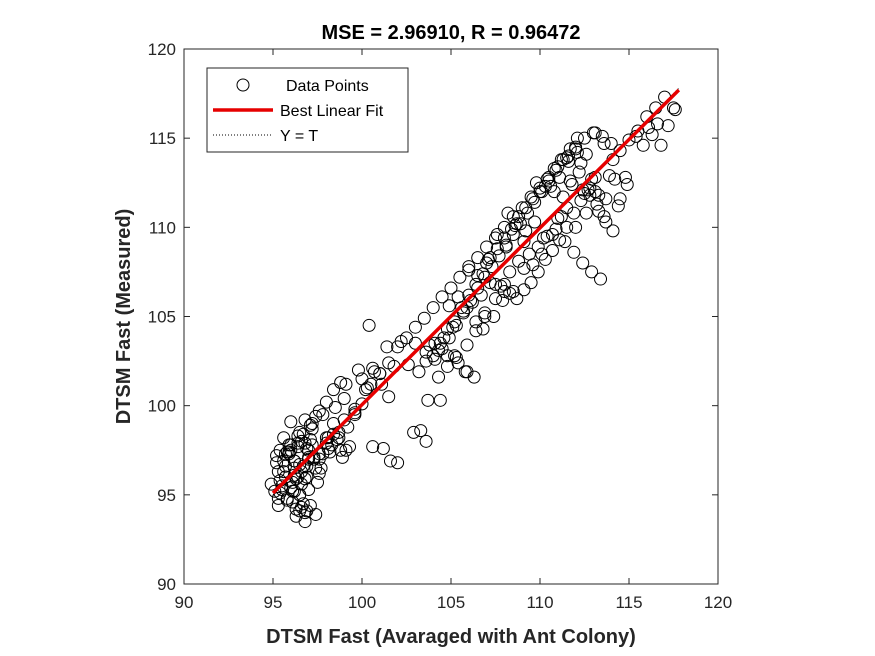 Image resolution: width=875 pixels, height=656 pixels. Describe the element at coordinates (450, 33) in the screenshot. I see `chart-title: MSE = 2.96910, R = 0.96472` at that location.